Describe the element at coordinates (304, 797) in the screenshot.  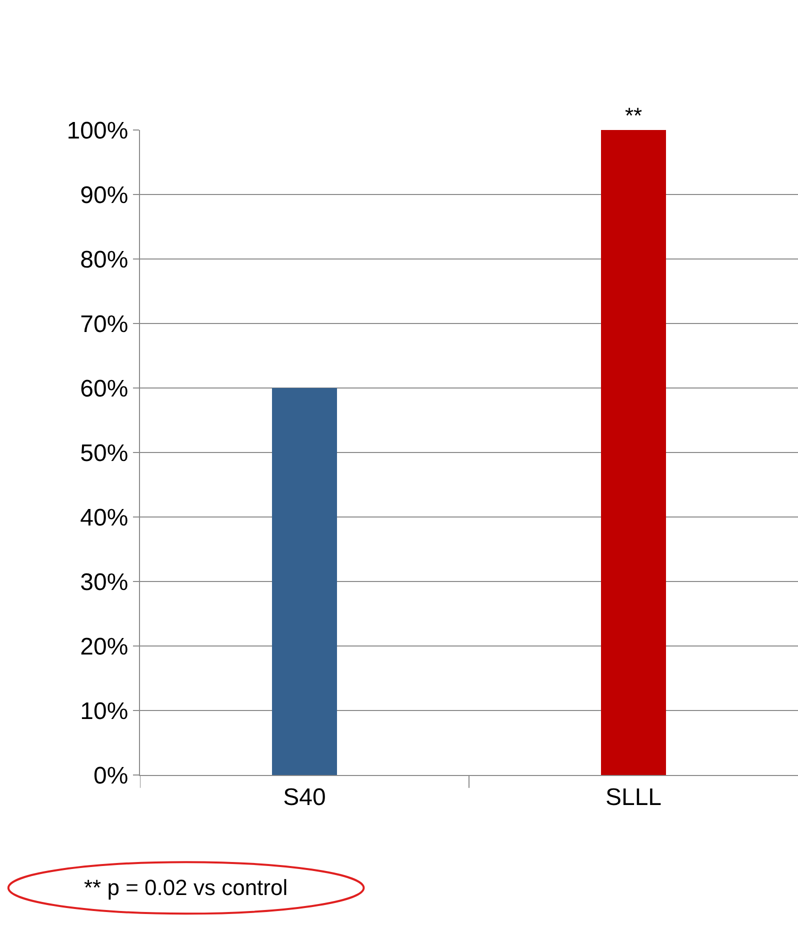
I see `x-tick-label: S40` at that location.